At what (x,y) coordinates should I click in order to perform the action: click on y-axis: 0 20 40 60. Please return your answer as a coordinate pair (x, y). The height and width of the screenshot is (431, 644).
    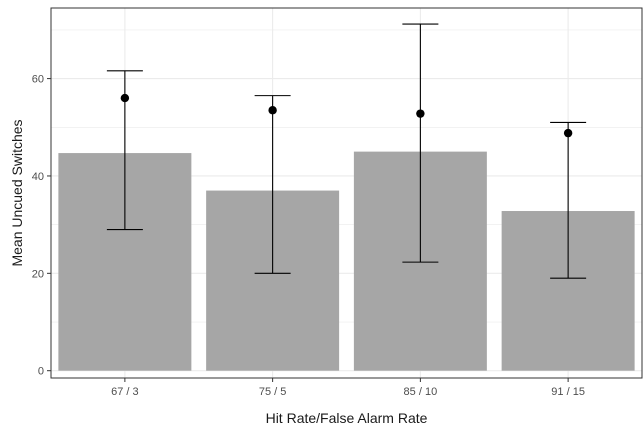
    Looking at the image, I should click on (41, 226).